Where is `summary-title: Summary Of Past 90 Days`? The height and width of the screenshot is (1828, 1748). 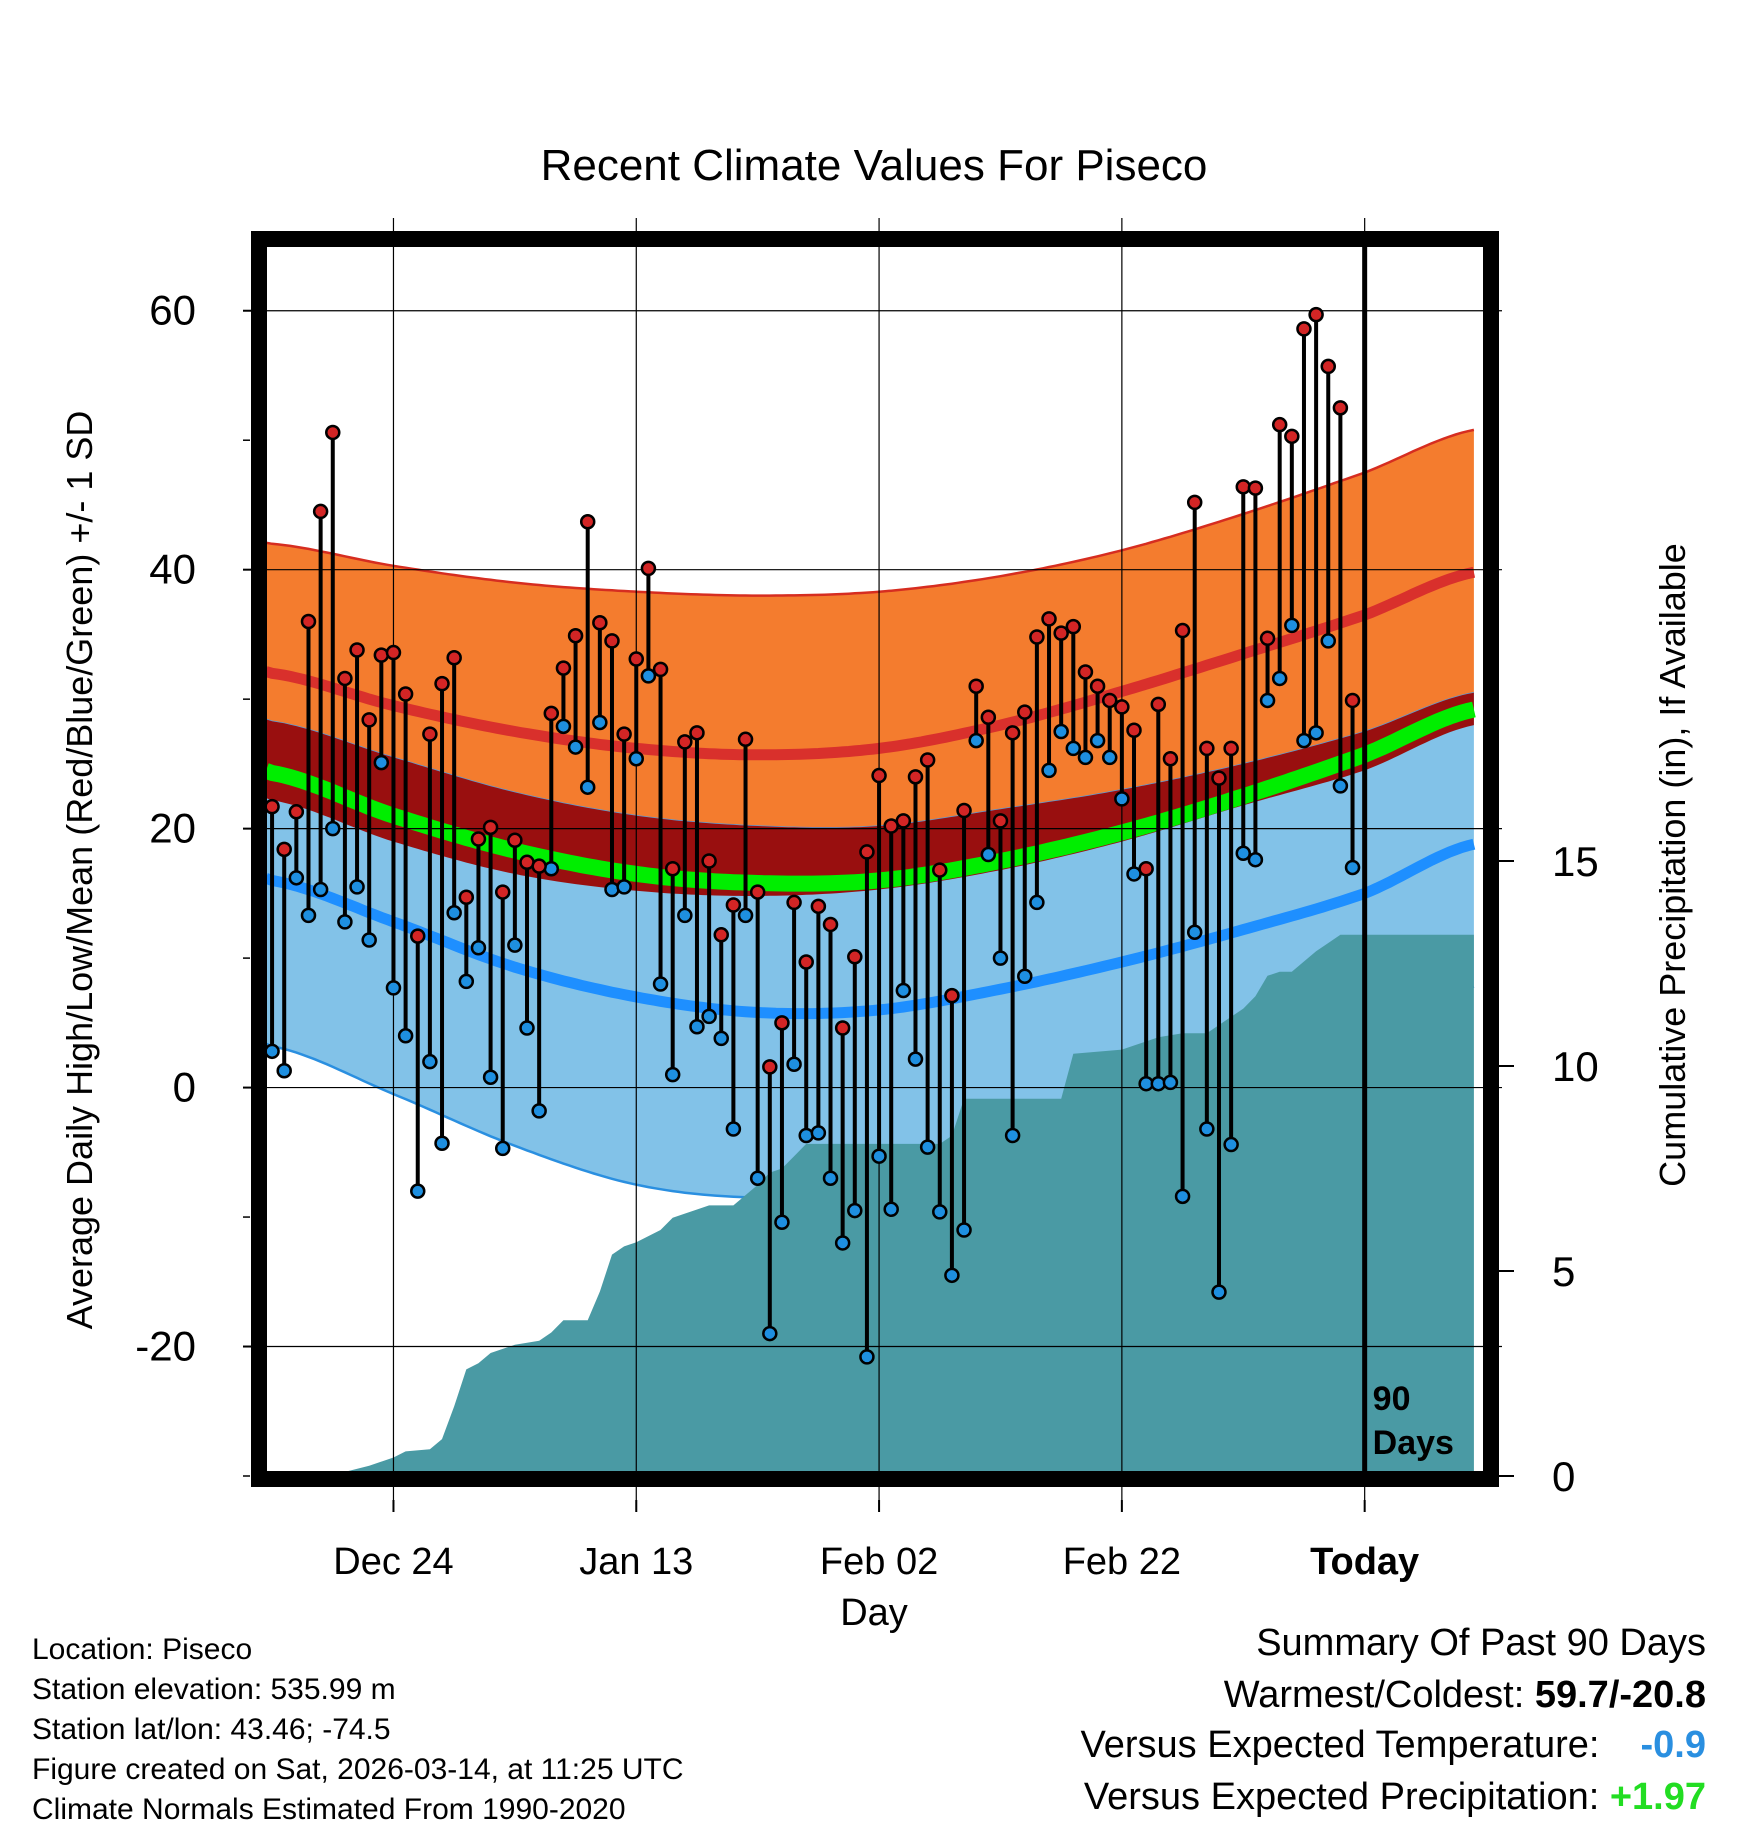 summary-title: Summary Of Past 90 Days is located at coordinates (1481, 1643).